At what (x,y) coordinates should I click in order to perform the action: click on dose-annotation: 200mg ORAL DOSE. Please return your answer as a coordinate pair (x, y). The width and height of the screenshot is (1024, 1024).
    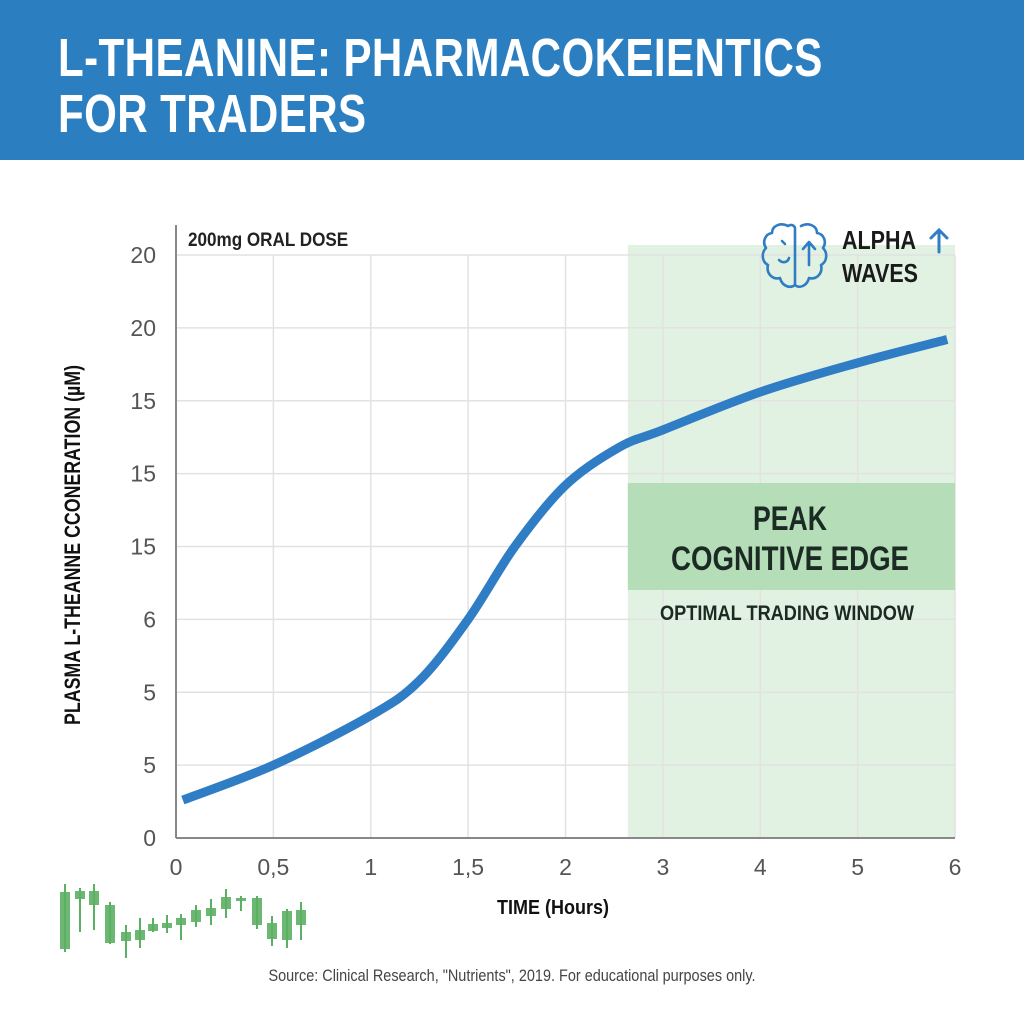
    Looking at the image, I should click on (268, 239).